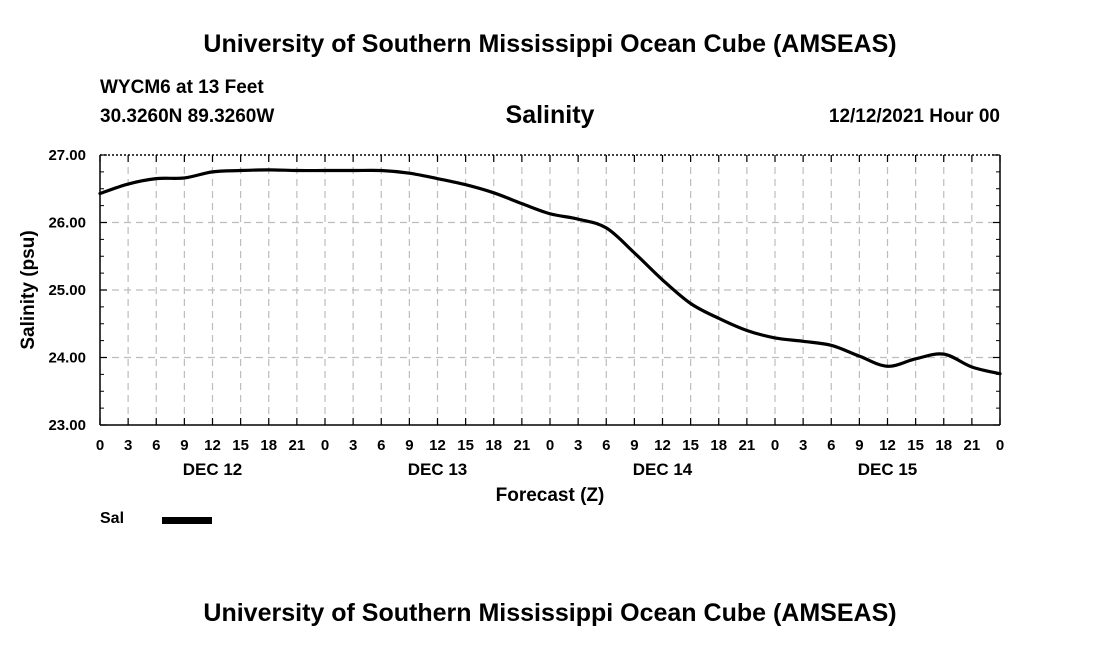 This screenshot has width=1100, height=650. Describe the element at coordinates (67, 425) in the screenshot. I see `y-tick-label: 23.00` at that location.